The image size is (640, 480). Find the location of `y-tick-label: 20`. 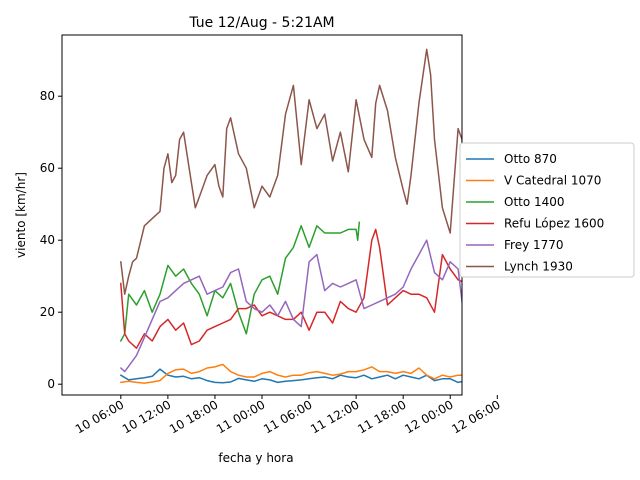

y-tick-label: 20 is located at coordinates (47, 312).